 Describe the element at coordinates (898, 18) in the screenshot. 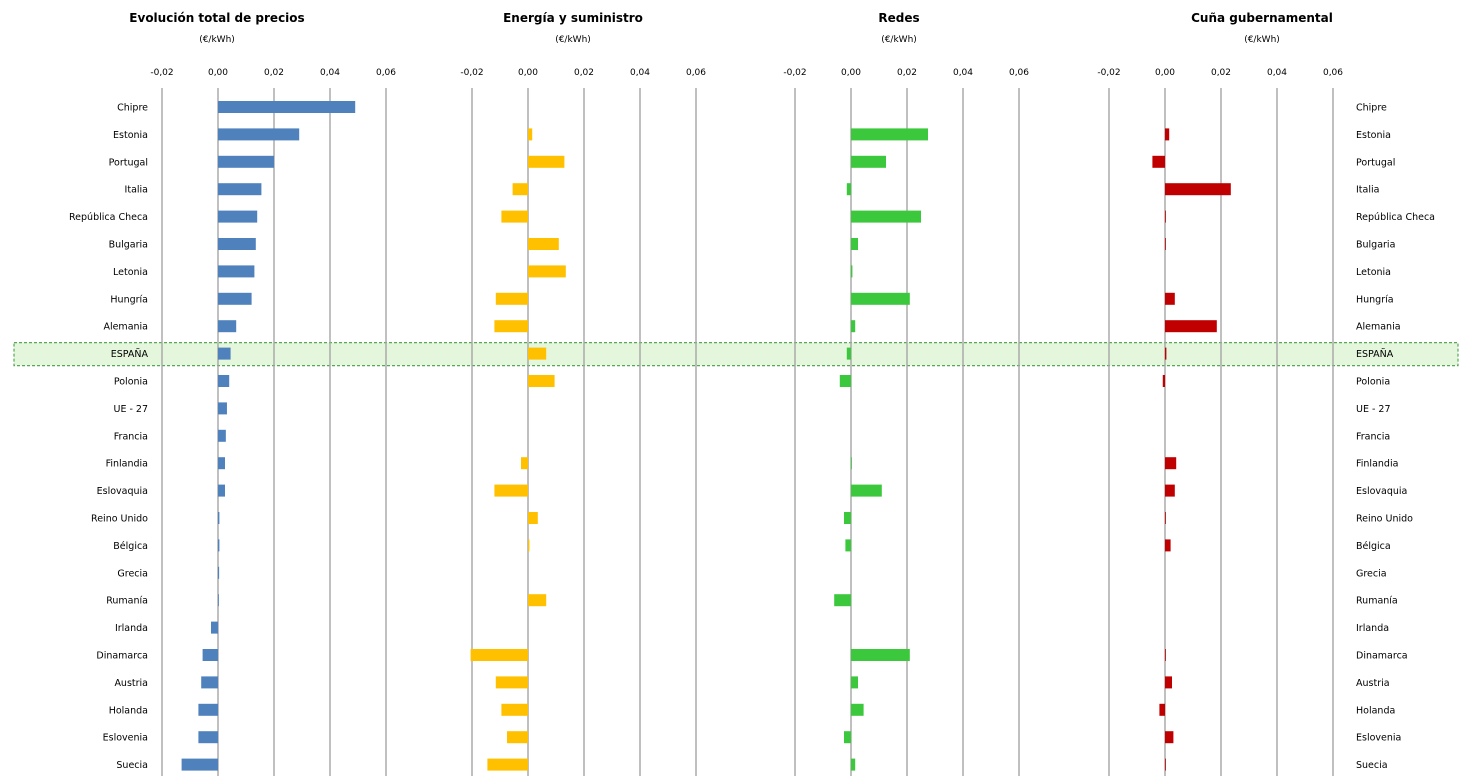

I see `panel-title: Redes` at that location.